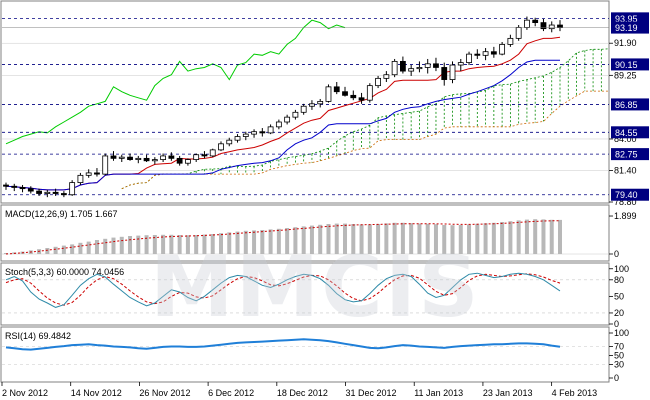 This screenshot has height=400, width=650. Describe the element at coordinates (630, 27) in the screenshot. I see `current-price-box` at that location.